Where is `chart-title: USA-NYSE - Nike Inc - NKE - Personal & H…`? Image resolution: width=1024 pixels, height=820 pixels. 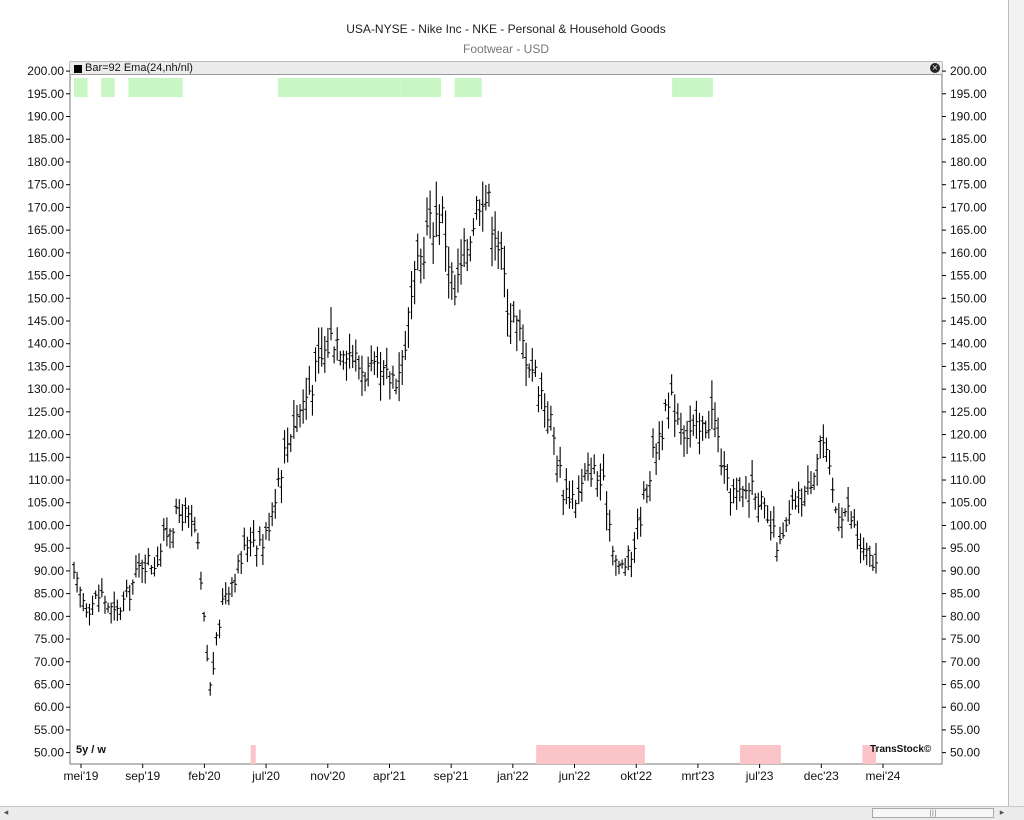 chart-title: USA-NYSE - Nike Inc - NKE - Personal & H… is located at coordinates (506, 29).